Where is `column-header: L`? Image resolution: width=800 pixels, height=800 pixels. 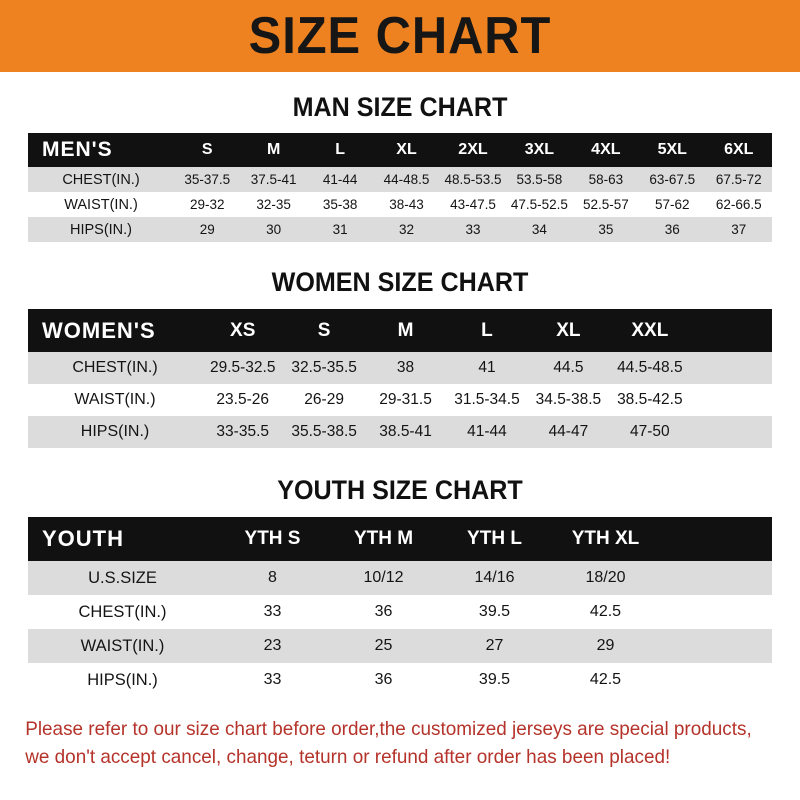
column-header: L is located at coordinates (487, 330).